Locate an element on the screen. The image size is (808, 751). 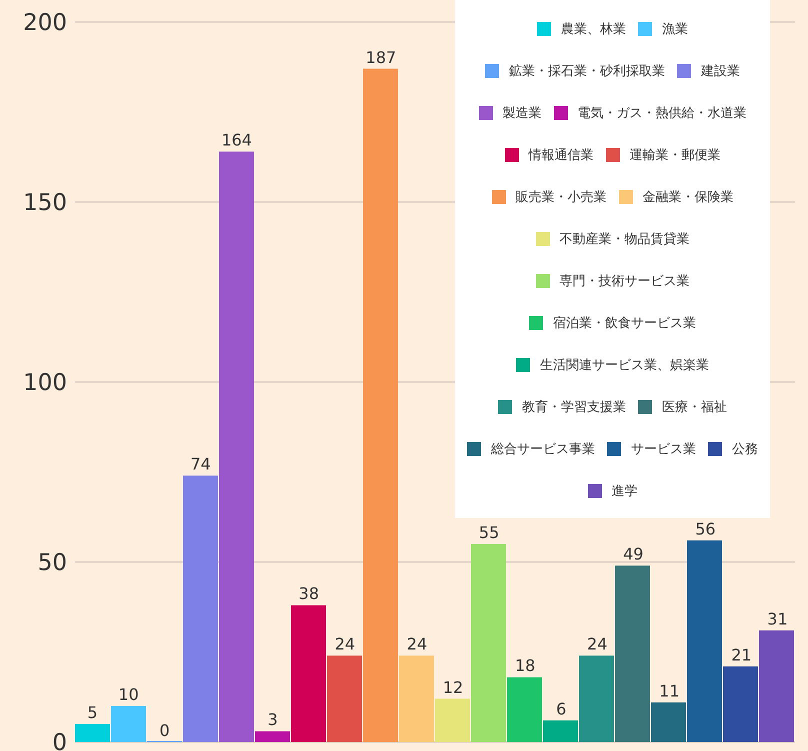
y-tick-label: 200 is located at coordinates (45, 23).